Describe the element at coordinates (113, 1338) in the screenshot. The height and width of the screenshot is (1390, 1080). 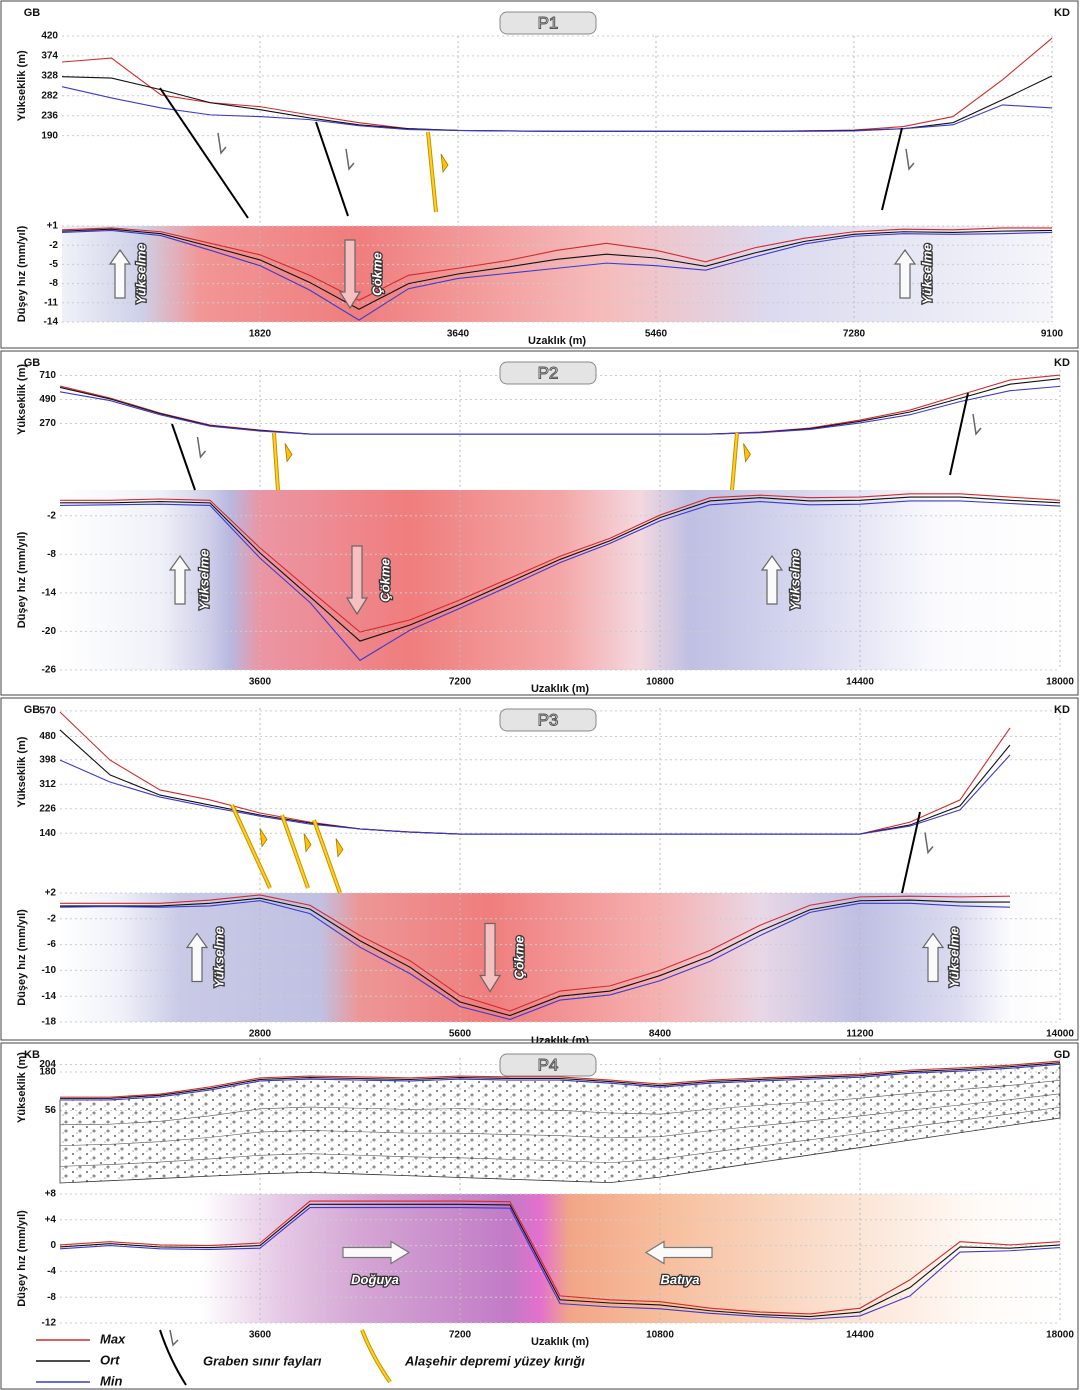
I see `legend-label: Max` at that location.